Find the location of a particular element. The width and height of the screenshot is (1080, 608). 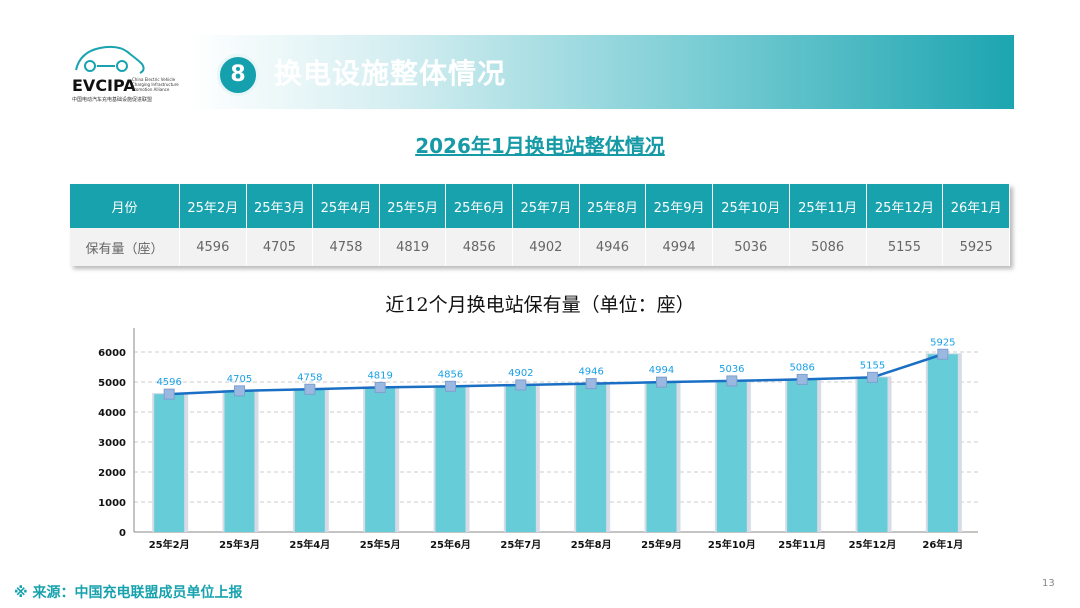

evcipa-logo-icon is located at coordinates (110, 59).